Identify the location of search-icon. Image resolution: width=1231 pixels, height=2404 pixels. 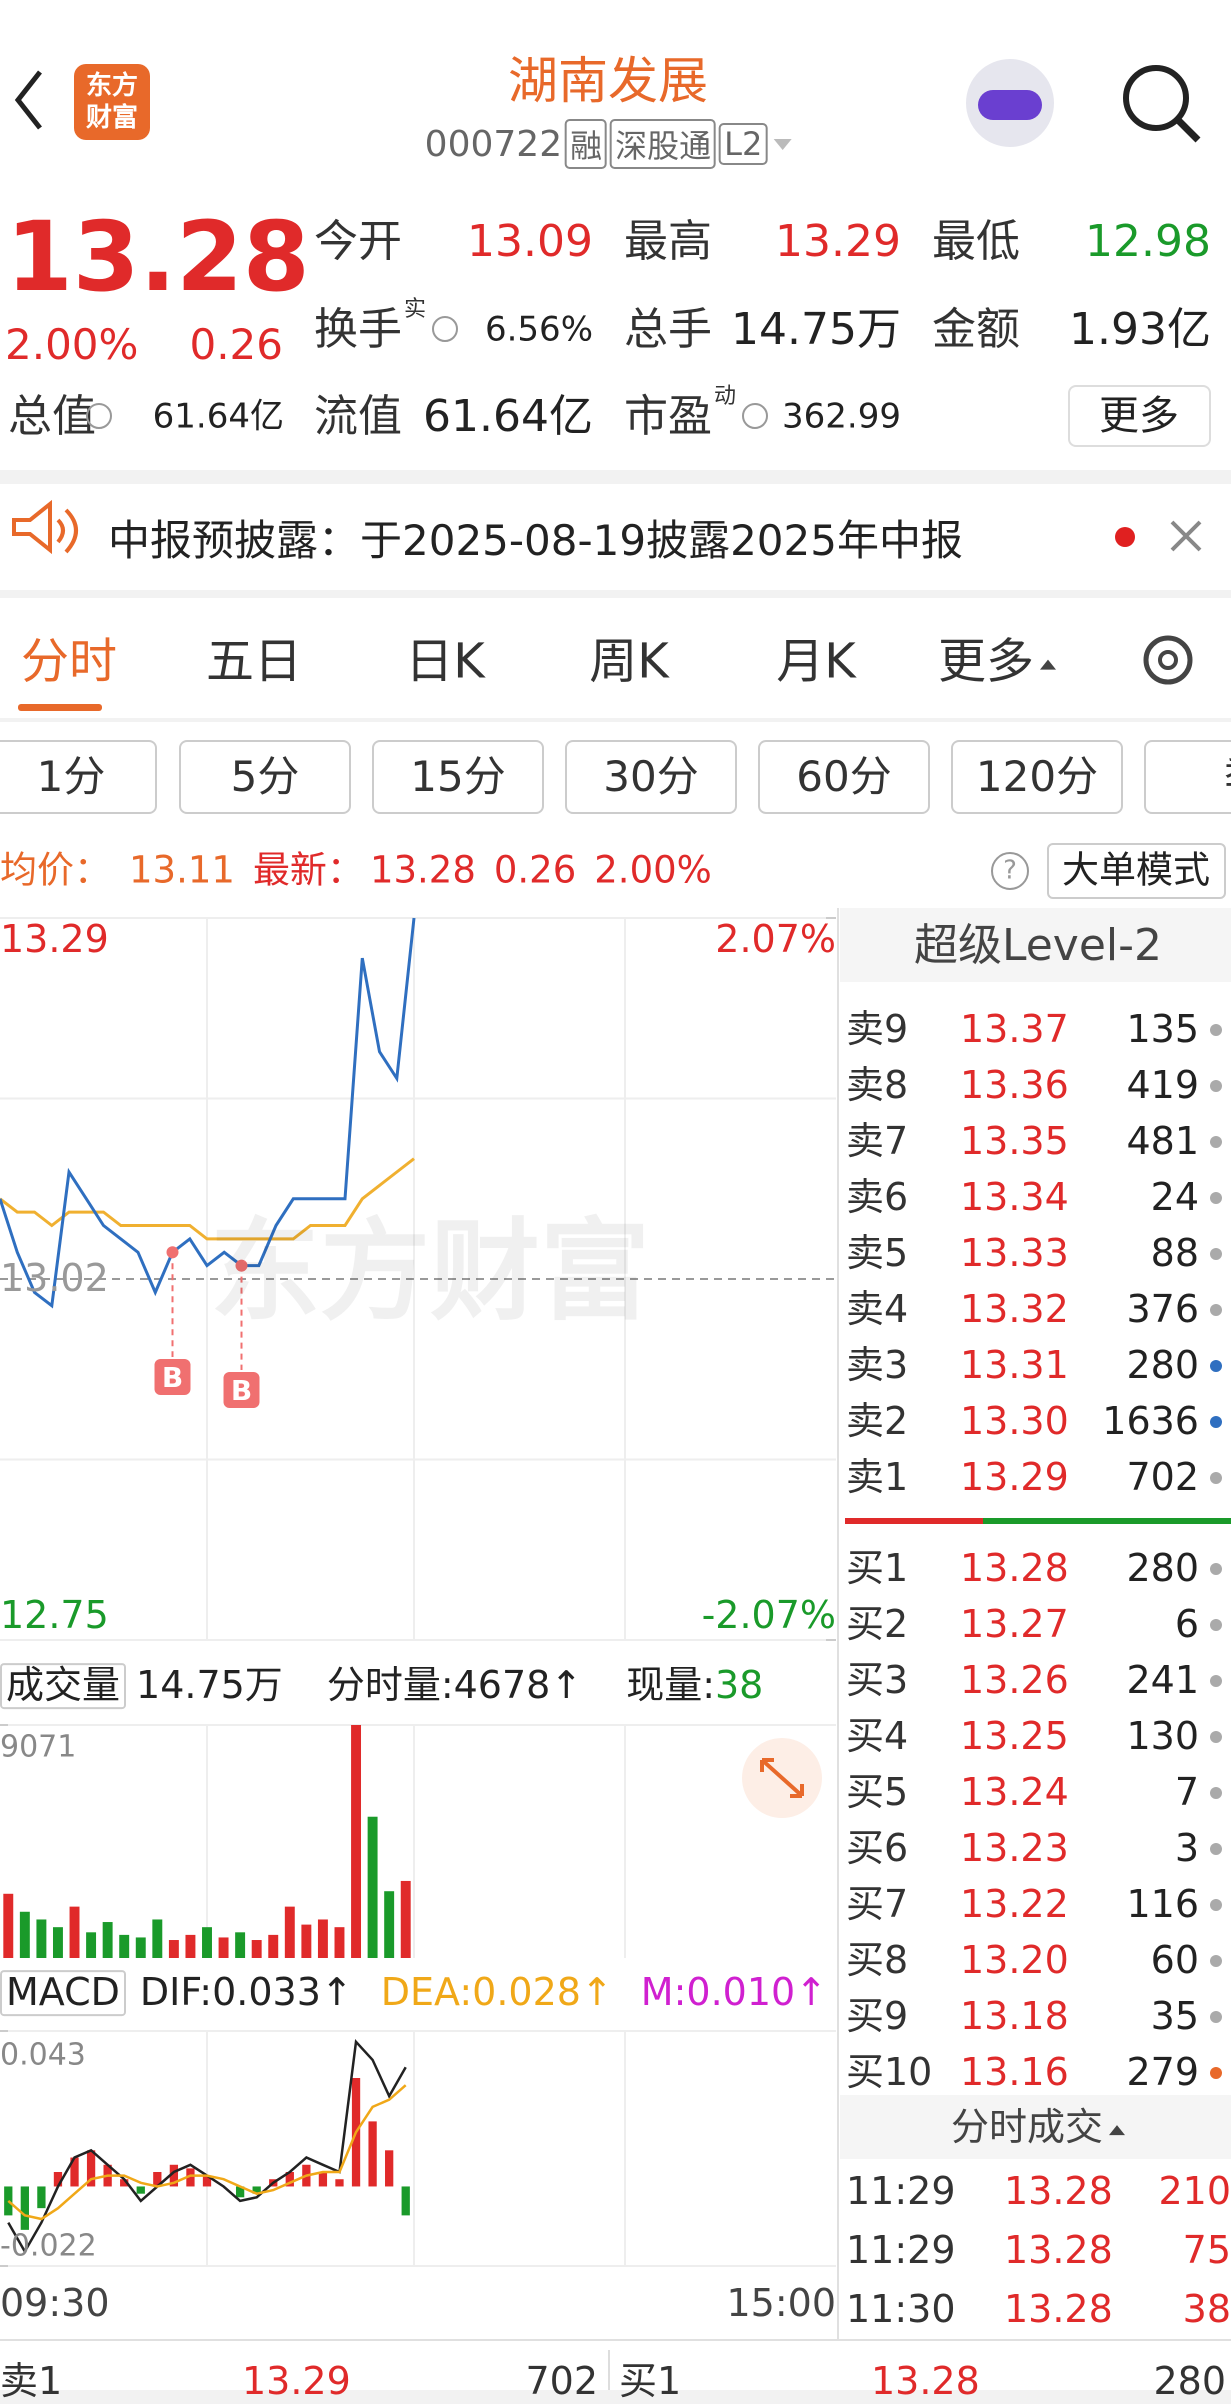
(1156, 98).